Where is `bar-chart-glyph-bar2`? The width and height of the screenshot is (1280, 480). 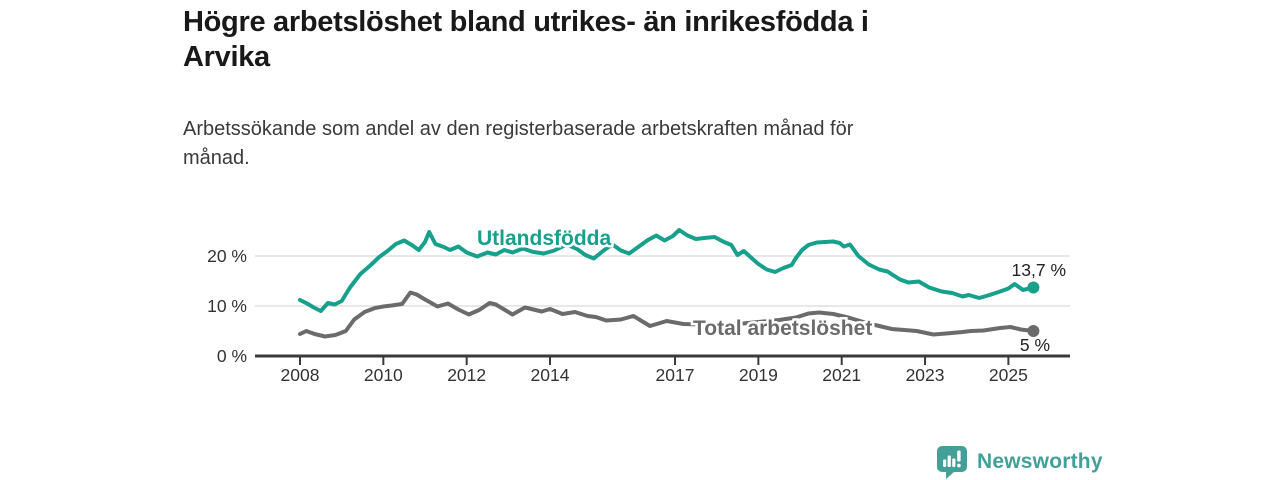 bar-chart-glyph-bar2 is located at coordinates (949, 461).